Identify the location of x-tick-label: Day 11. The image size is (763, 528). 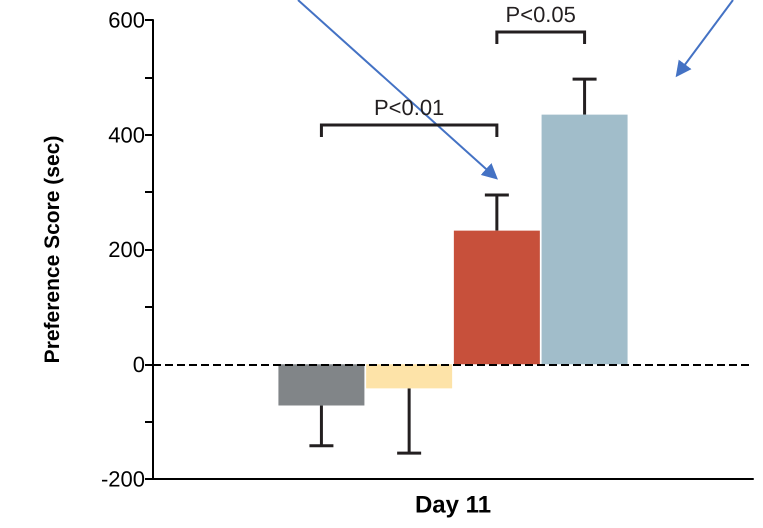
(453, 505).